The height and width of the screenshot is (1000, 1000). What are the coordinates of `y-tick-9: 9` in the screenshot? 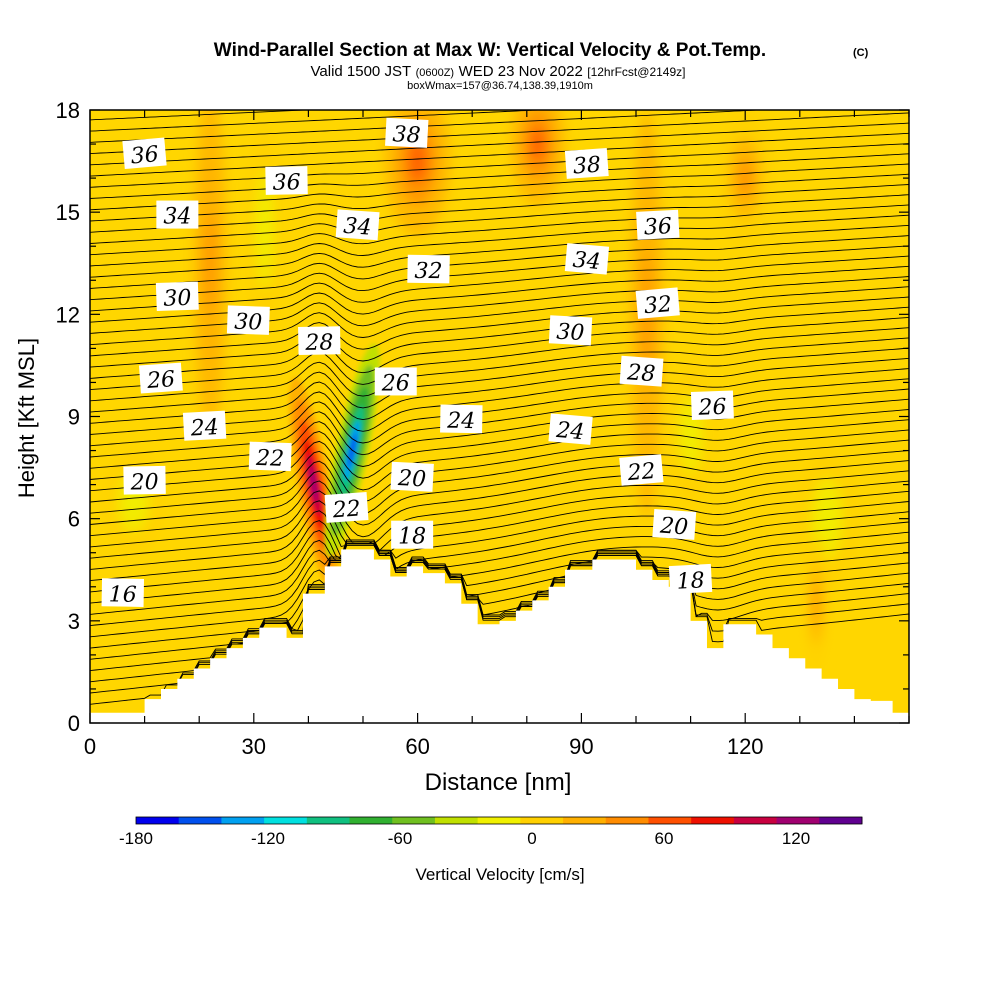 It's located at (74, 417).